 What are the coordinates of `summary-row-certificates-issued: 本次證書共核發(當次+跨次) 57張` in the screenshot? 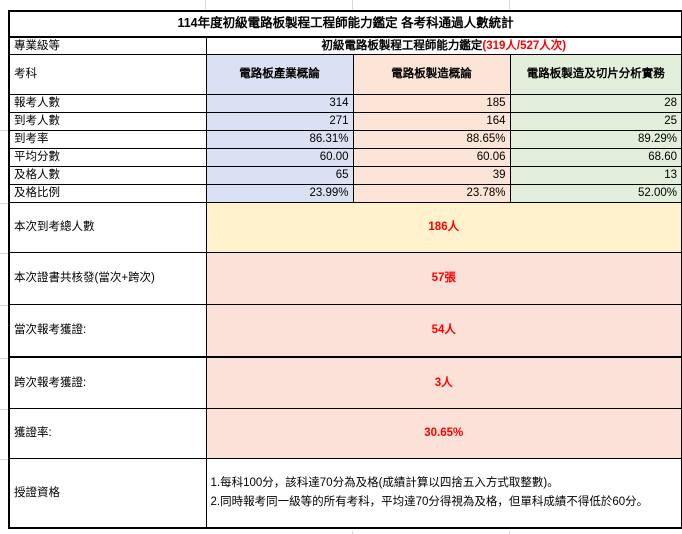 It's located at (345, 278).